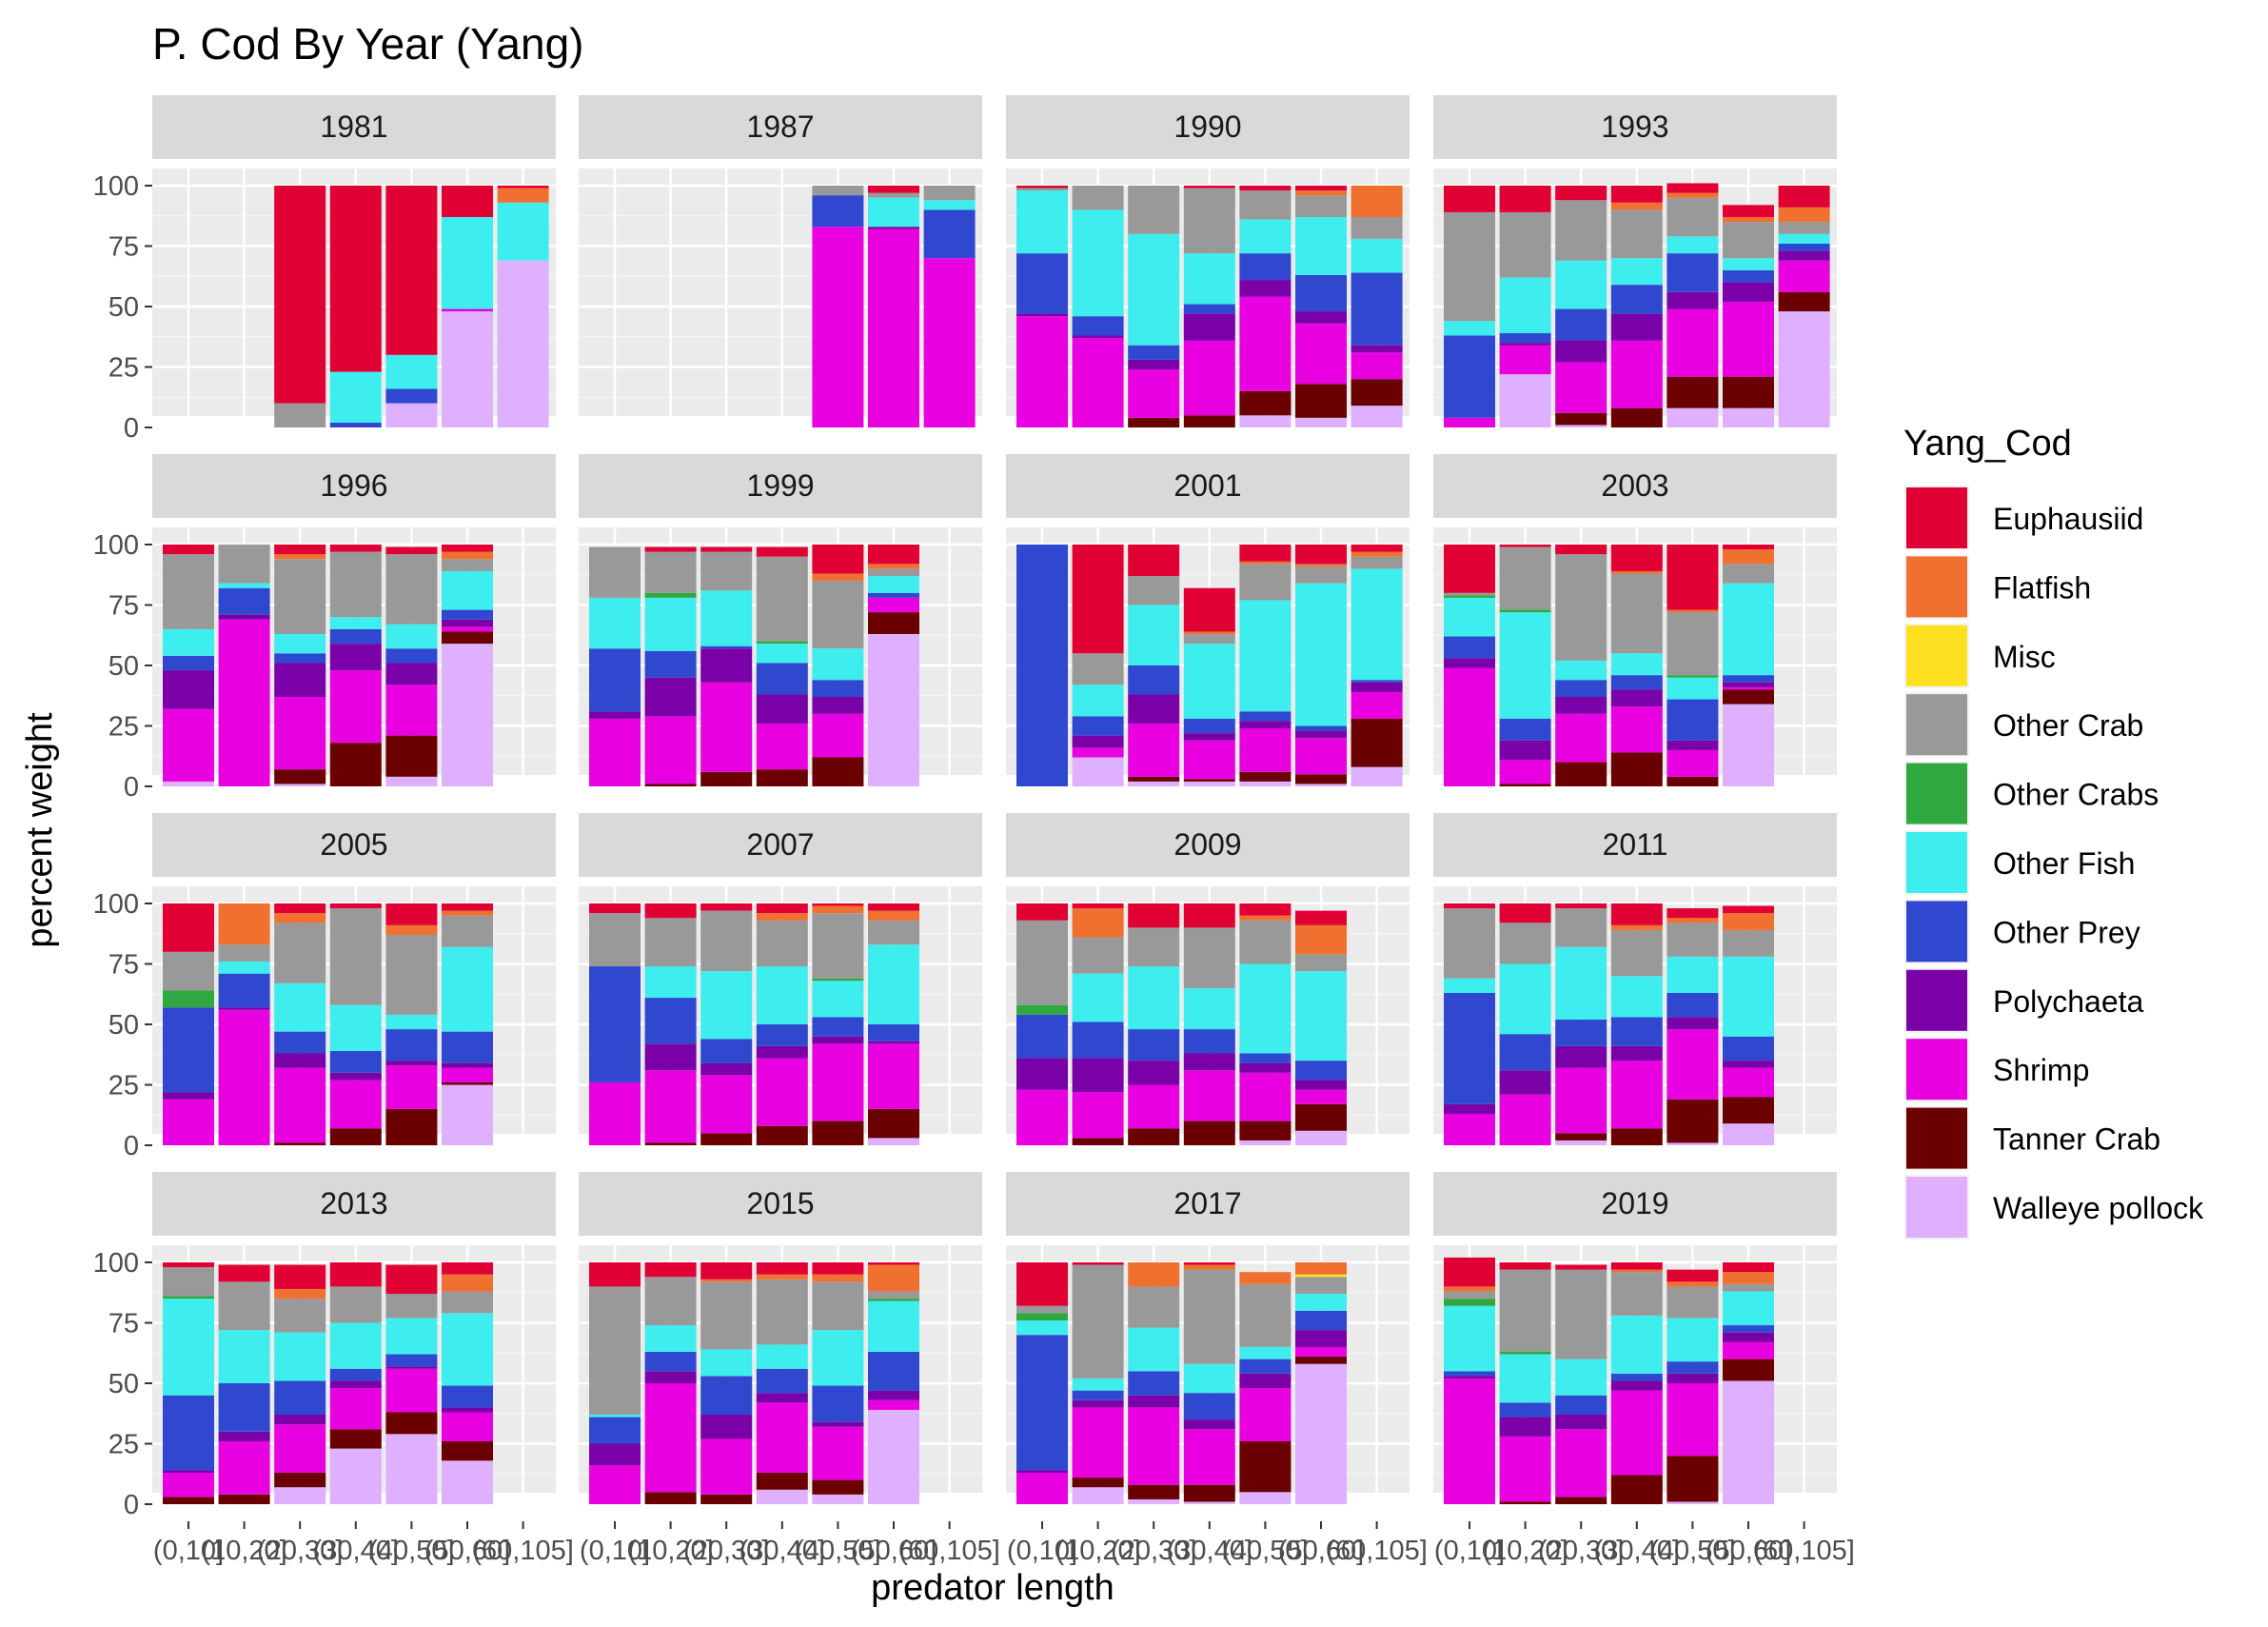 The height and width of the screenshot is (1627, 2268). Describe the element at coordinates (1937, 1070) in the screenshot. I see `legend-key-shrimp` at that location.